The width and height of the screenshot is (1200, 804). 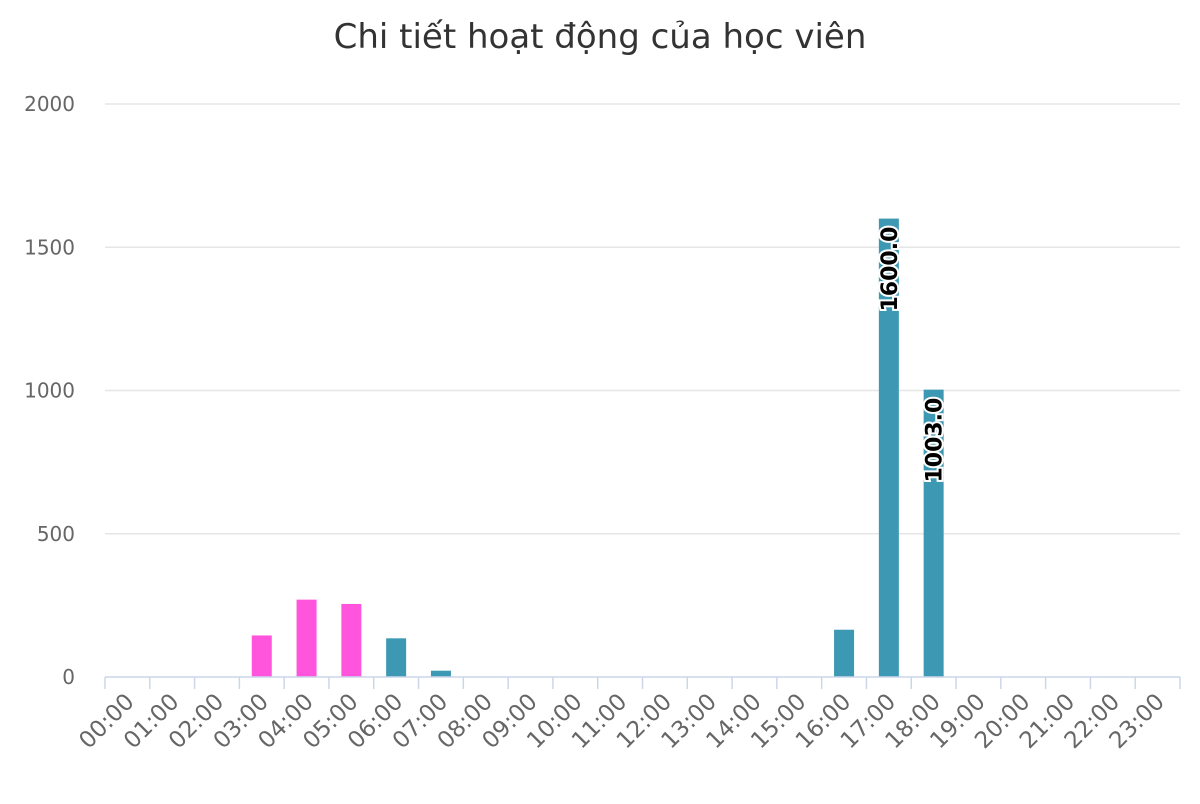 What do you see at coordinates (56, 534) in the screenshot?
I see `y-tick-label: 500` at bounding box center [56, 534].